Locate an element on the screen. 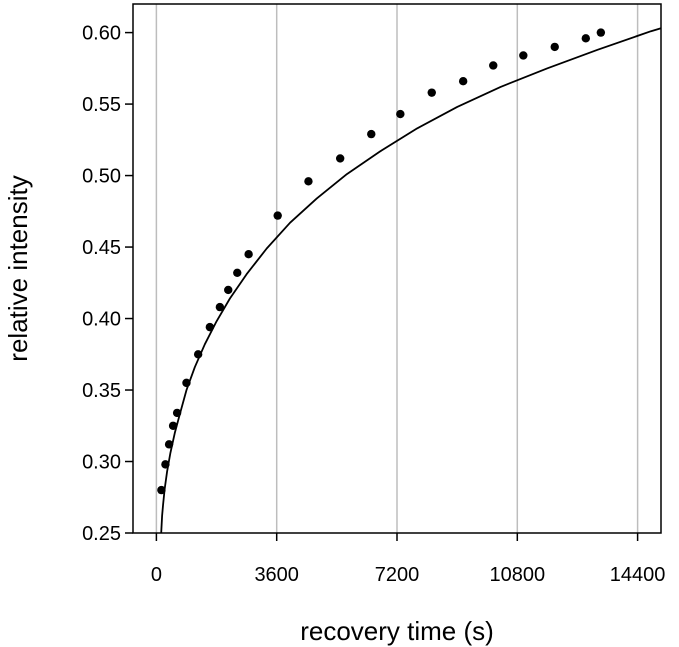 The height and width of the screenshot is (647, 679). y-tick-label: 0.35 is located at coordinates (101, 391).